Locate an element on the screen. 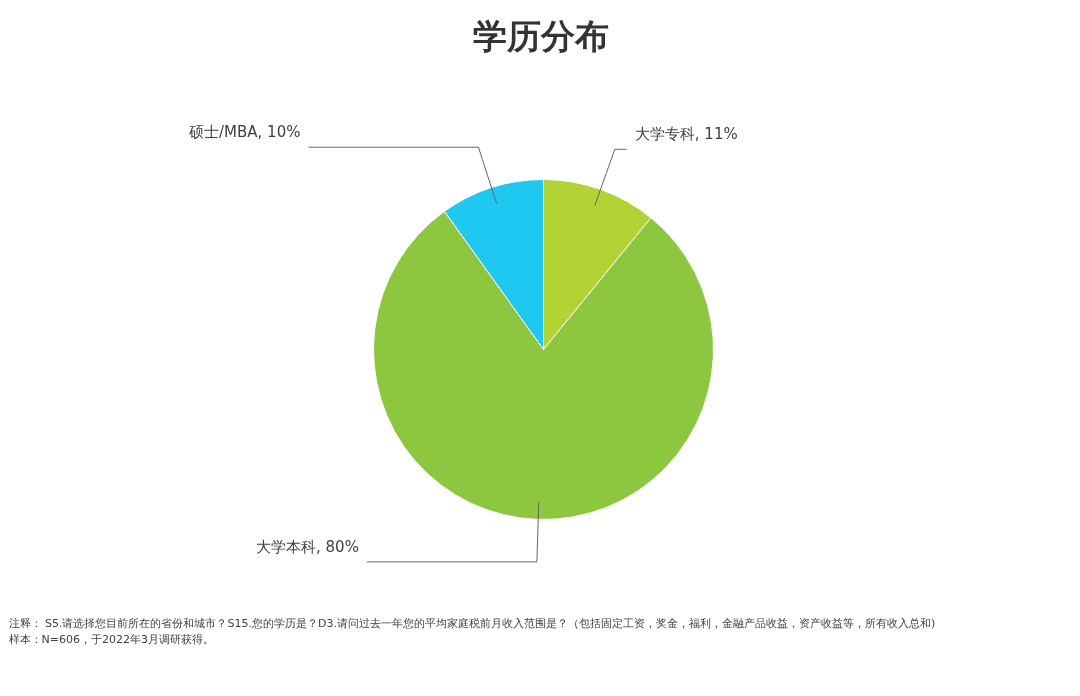 The height and width of the screenshot is (696, 1080). slice-label: 硕士/MBA, 10% is located at coordinates (244, 132).